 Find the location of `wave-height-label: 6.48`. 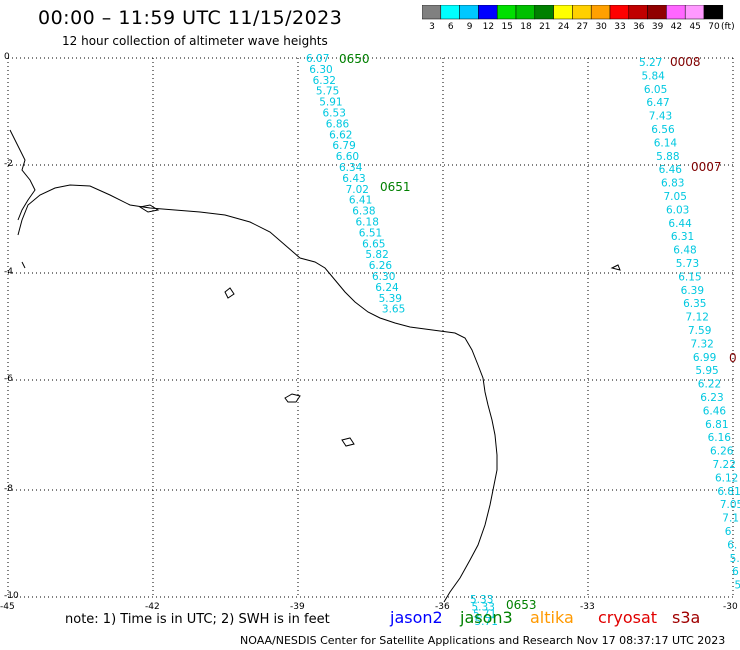

wave-height-label: 6.48 is located at coordinates (684, 251).